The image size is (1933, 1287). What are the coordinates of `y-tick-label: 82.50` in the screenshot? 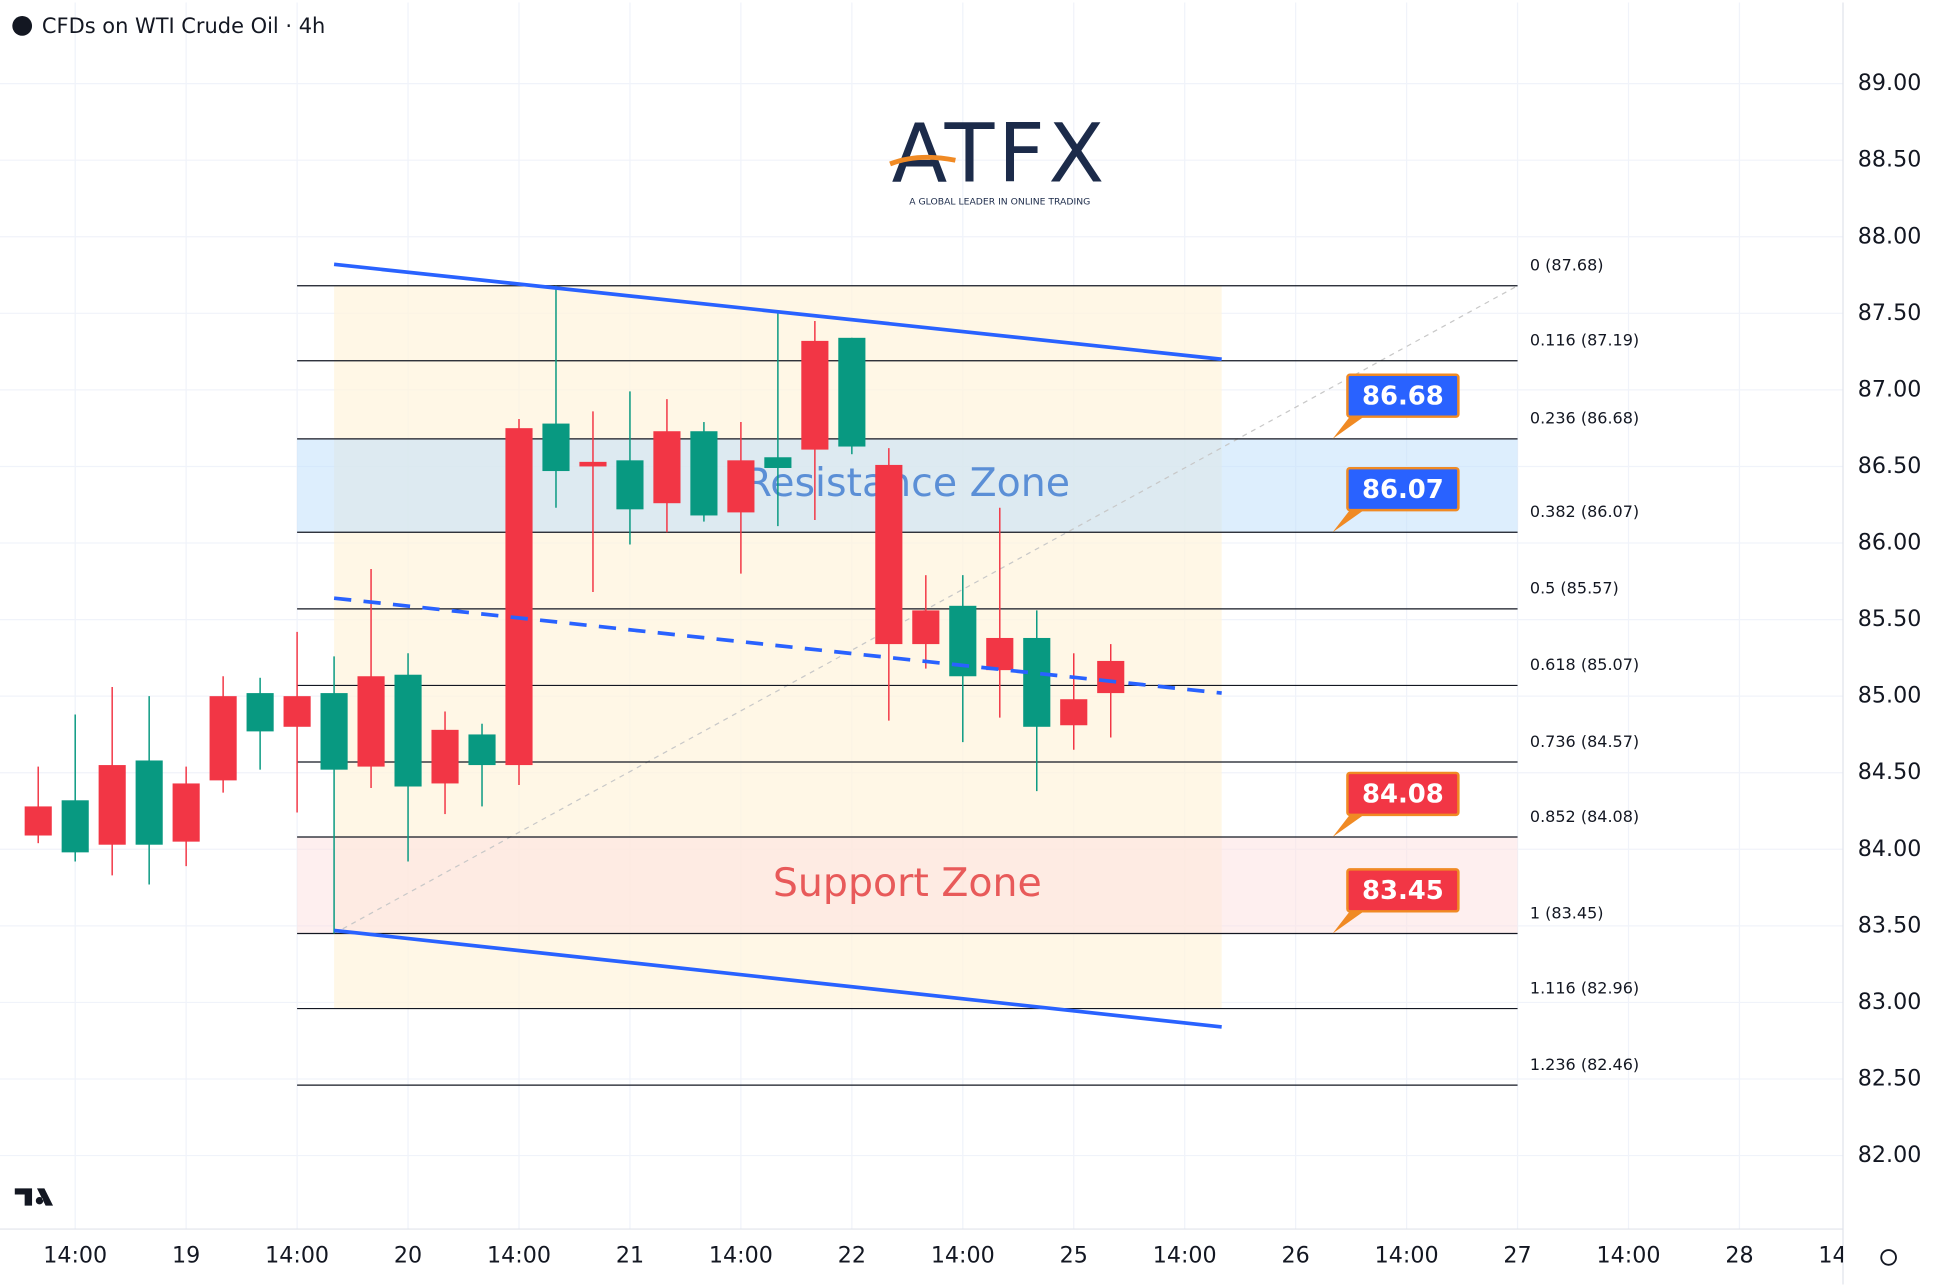 It's located at (1890, 1078).